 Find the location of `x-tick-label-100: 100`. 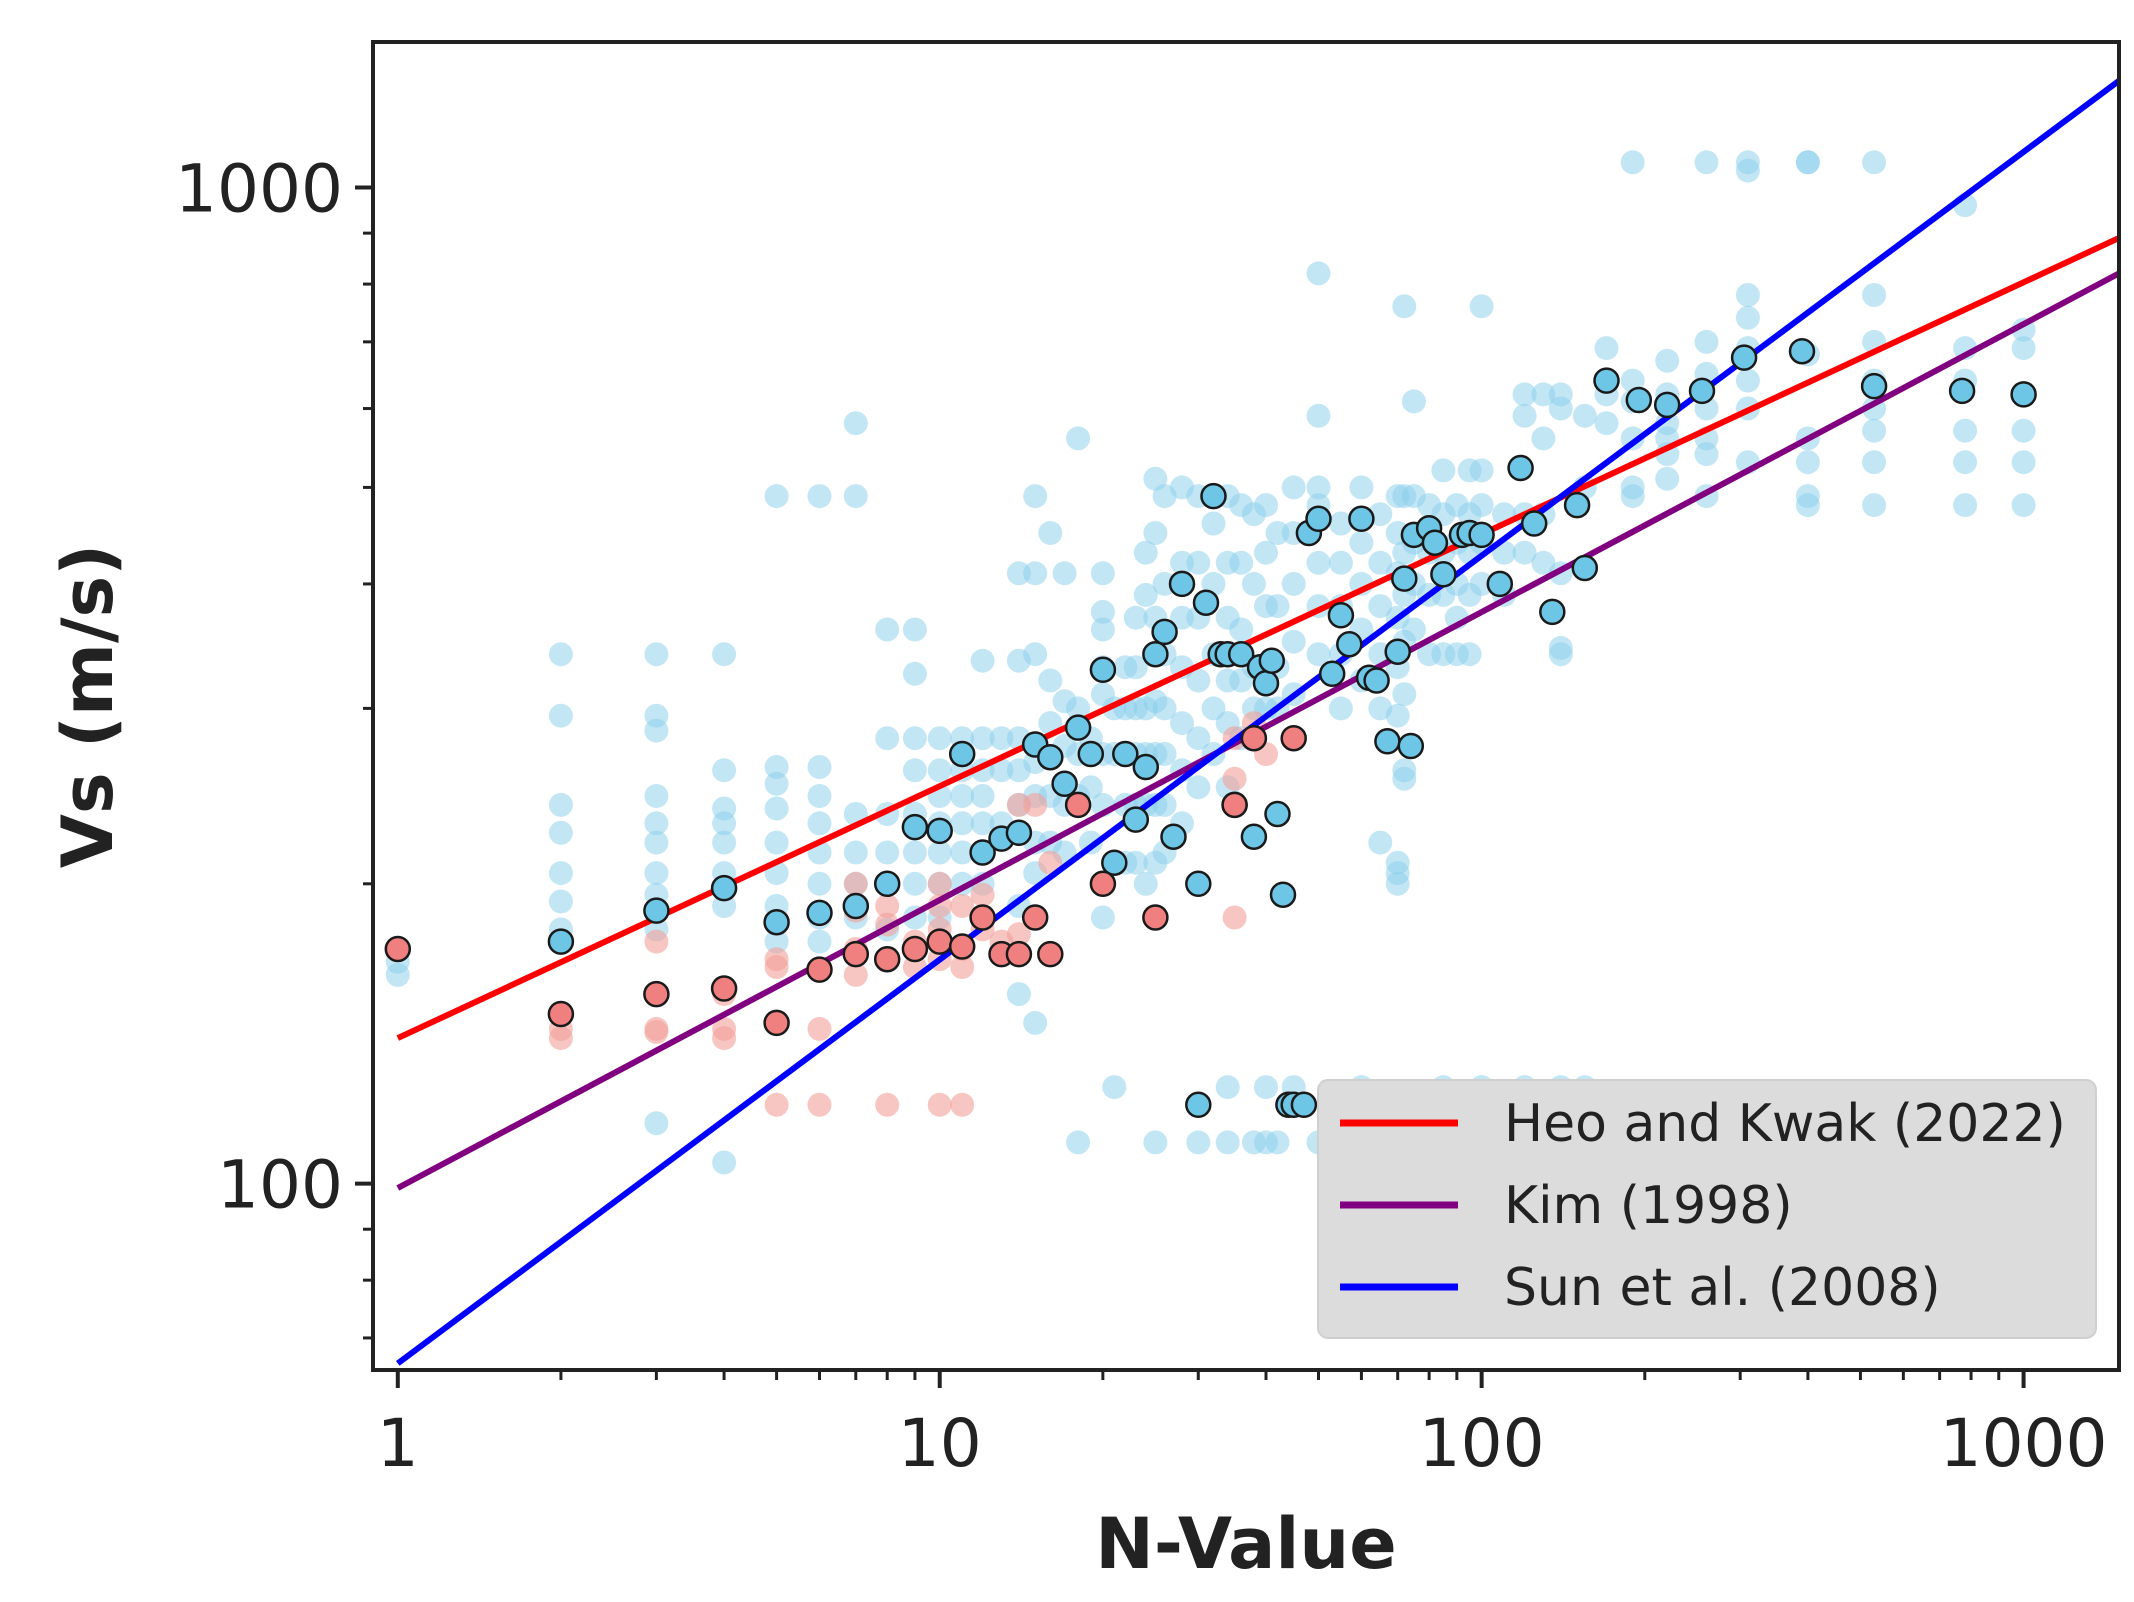

x-tick-label-100: 100 is located at coordinates (1482, 1443).